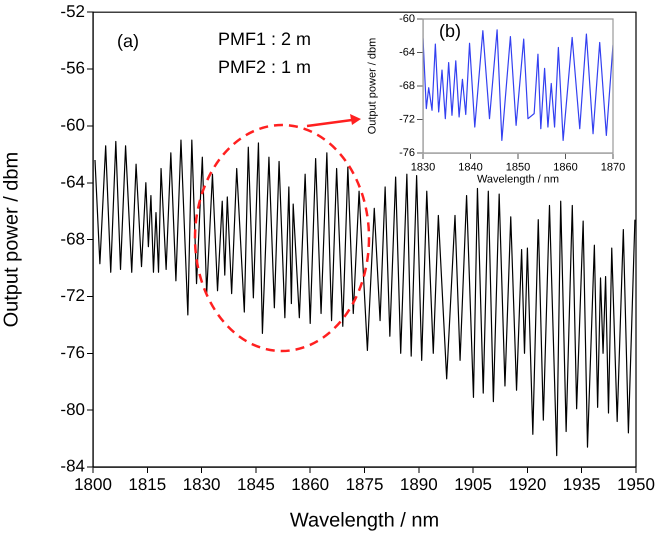  I want to click on y-tick-label: -80, so click(72, 409).